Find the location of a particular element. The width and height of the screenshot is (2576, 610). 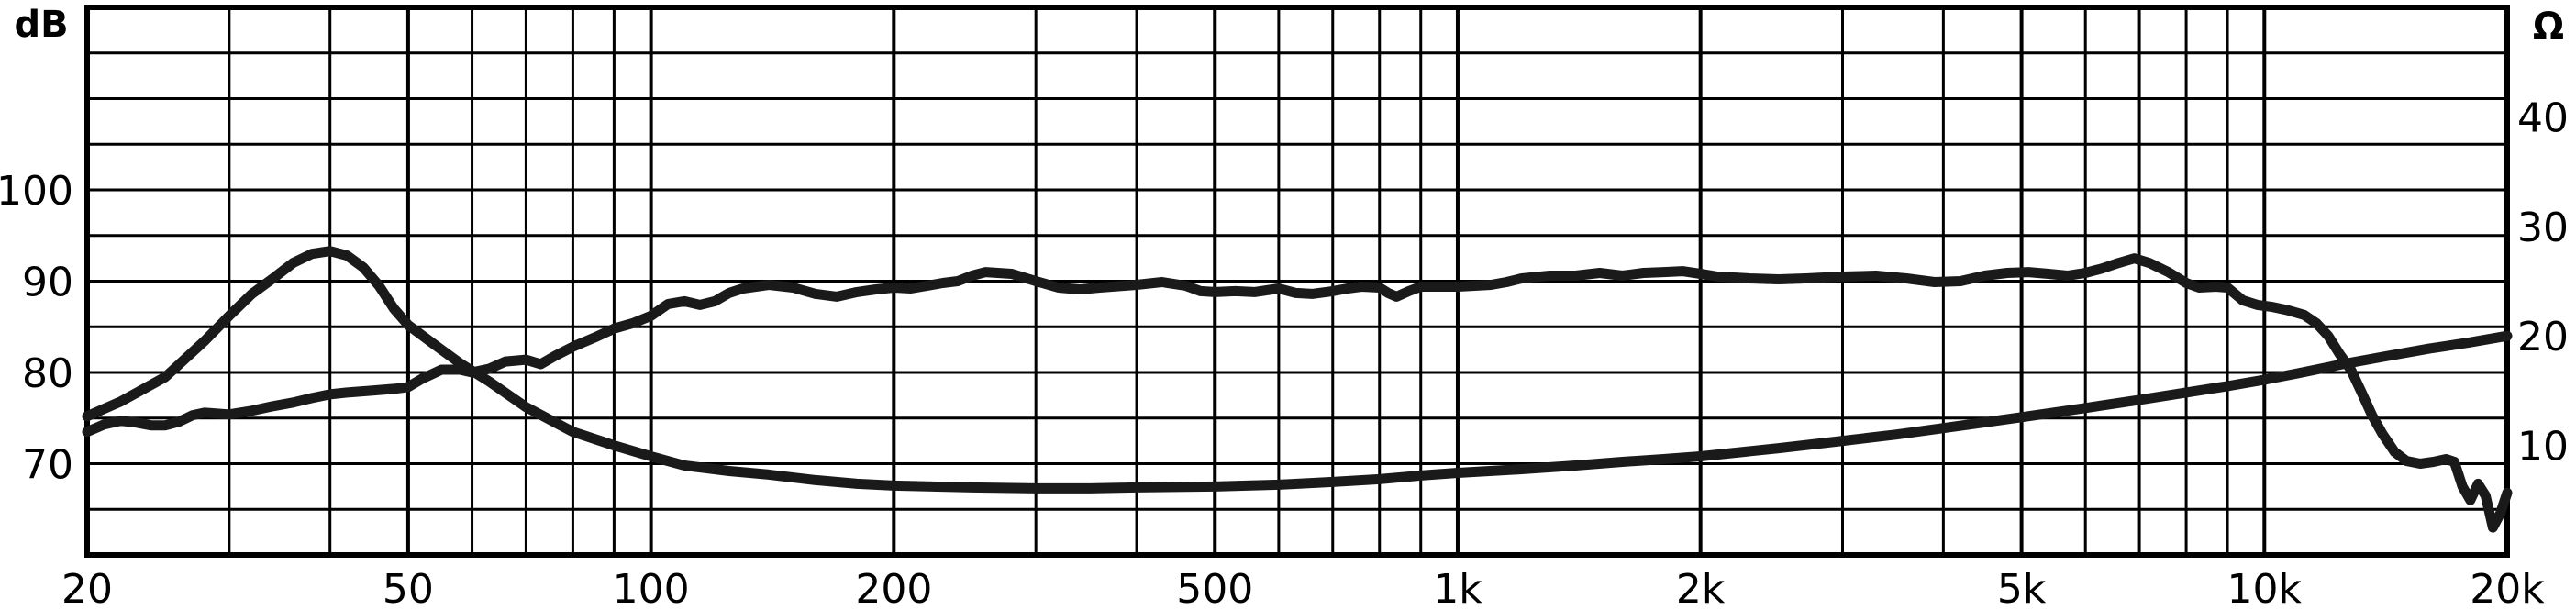

x-tick-label: 500 is located at coordinates (1214, 588).